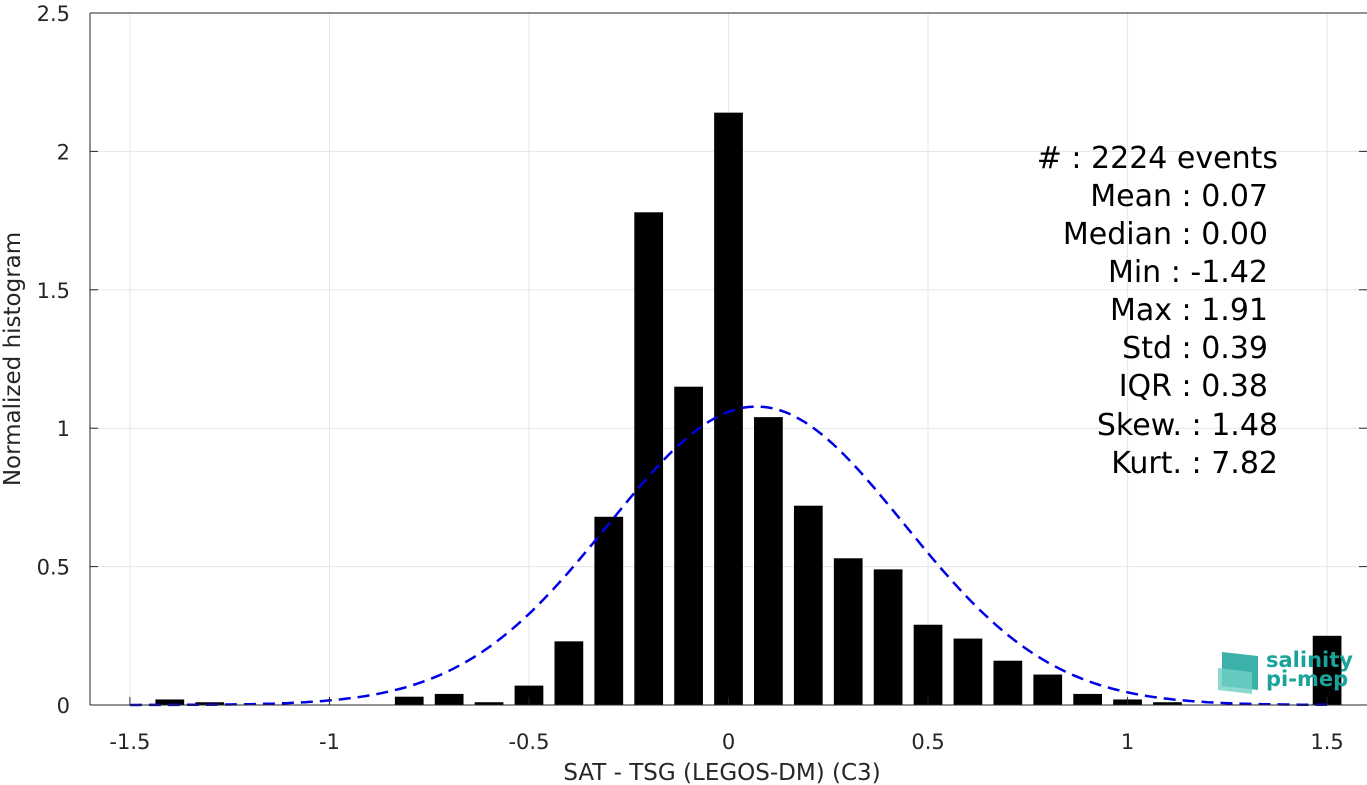  Describe the element at coordinates (129, 742) in the screenshot. I see `x-tick-label: -1.5` at that location.